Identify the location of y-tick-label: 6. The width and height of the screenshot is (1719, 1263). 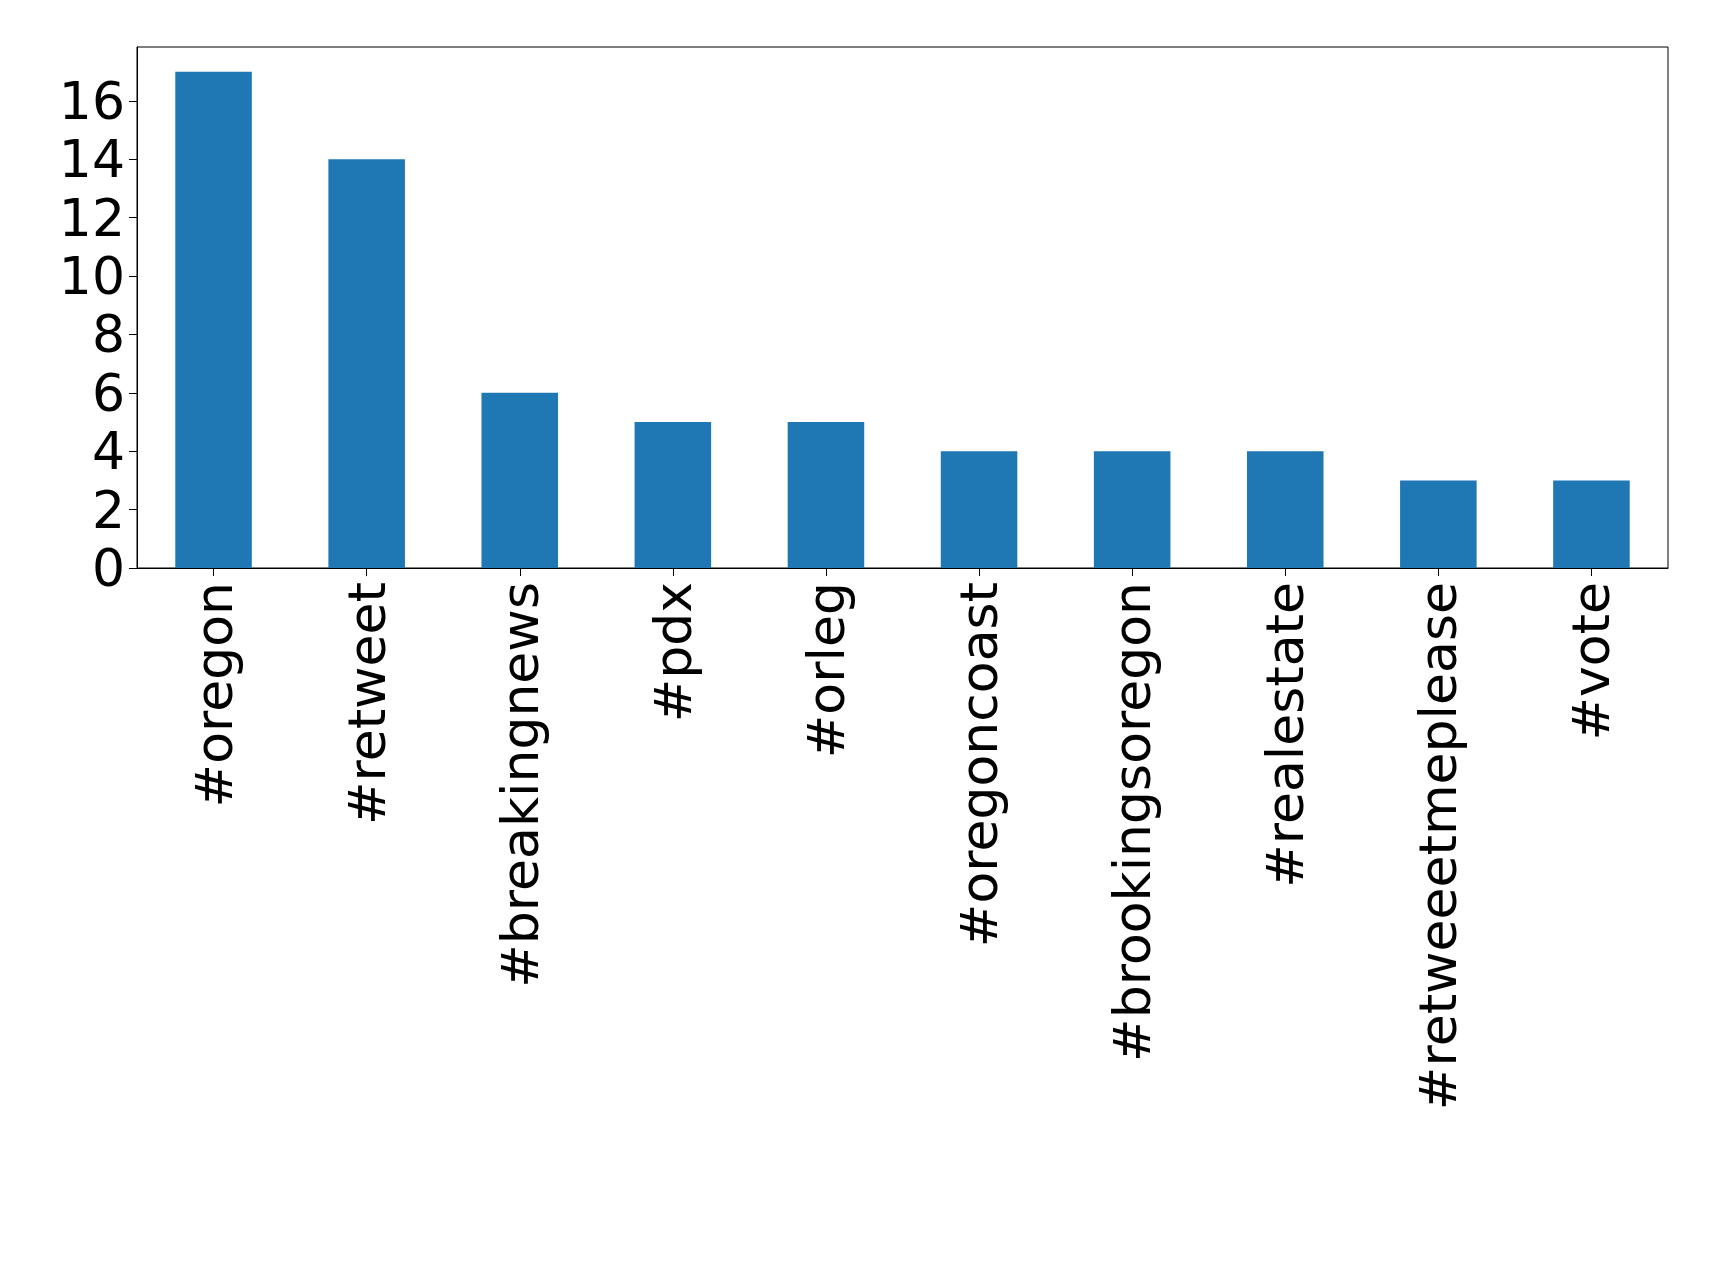
(108, 392).